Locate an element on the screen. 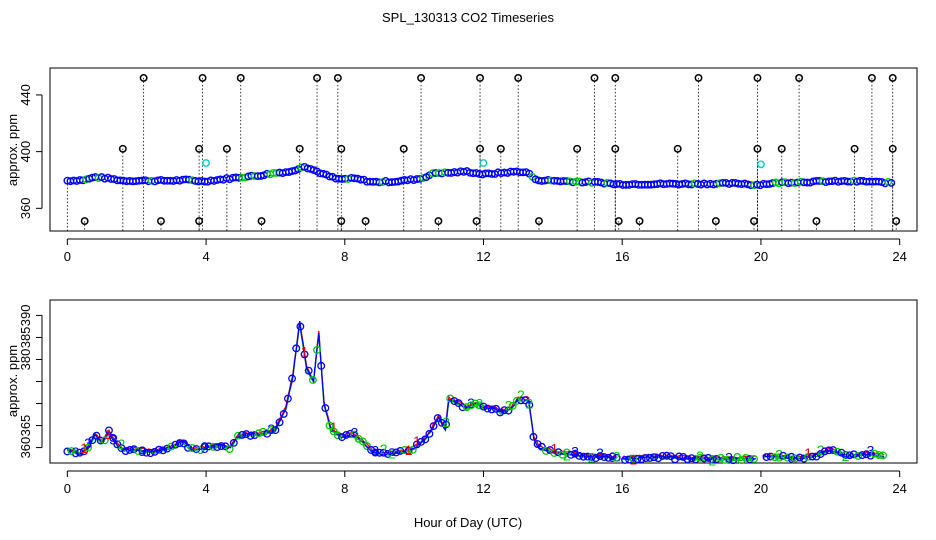 This screenshot has width=936, height=540. top-y-tick-label: 440 is located at coordinates (25, 95).